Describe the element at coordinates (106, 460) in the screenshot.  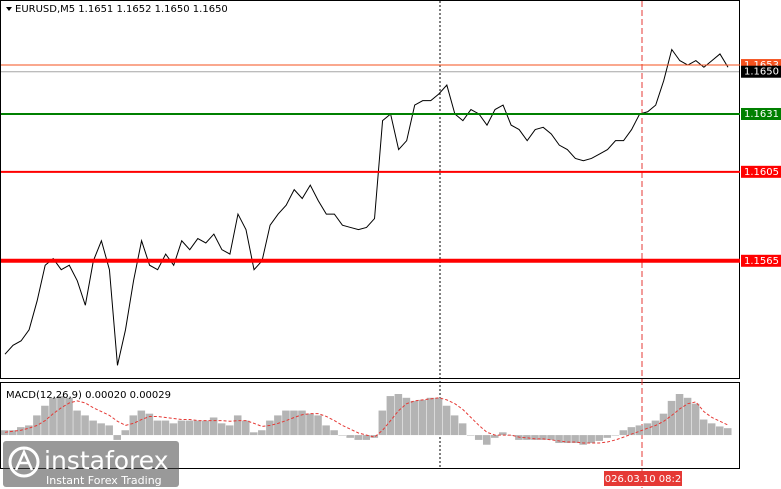
I see `watermark-name: instaforex` at that location.